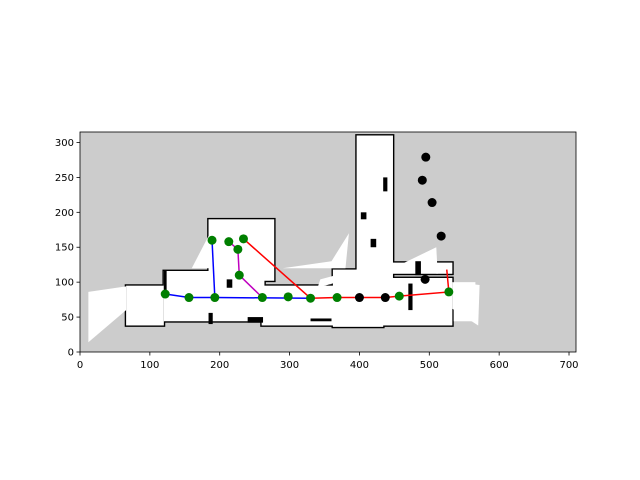 The image size is (640, 480). Describe the element at coordinates (499, 365) in the screenshot. I see `x-tick-label: 600` at that location.